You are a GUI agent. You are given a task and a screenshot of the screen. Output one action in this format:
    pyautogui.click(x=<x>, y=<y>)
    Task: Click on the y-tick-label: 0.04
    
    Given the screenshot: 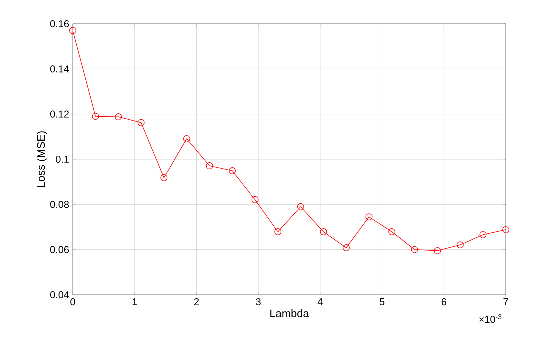 What is the action you would take?
    pyautogui.click(x=60, y=295)
    